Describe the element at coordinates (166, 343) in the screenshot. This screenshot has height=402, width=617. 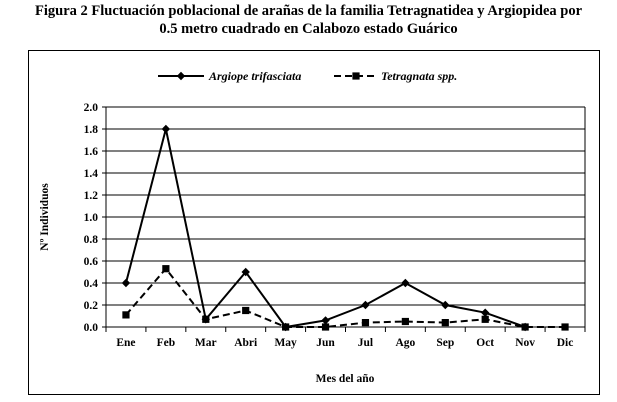
I see `x-tick-label: Feb` at that location.